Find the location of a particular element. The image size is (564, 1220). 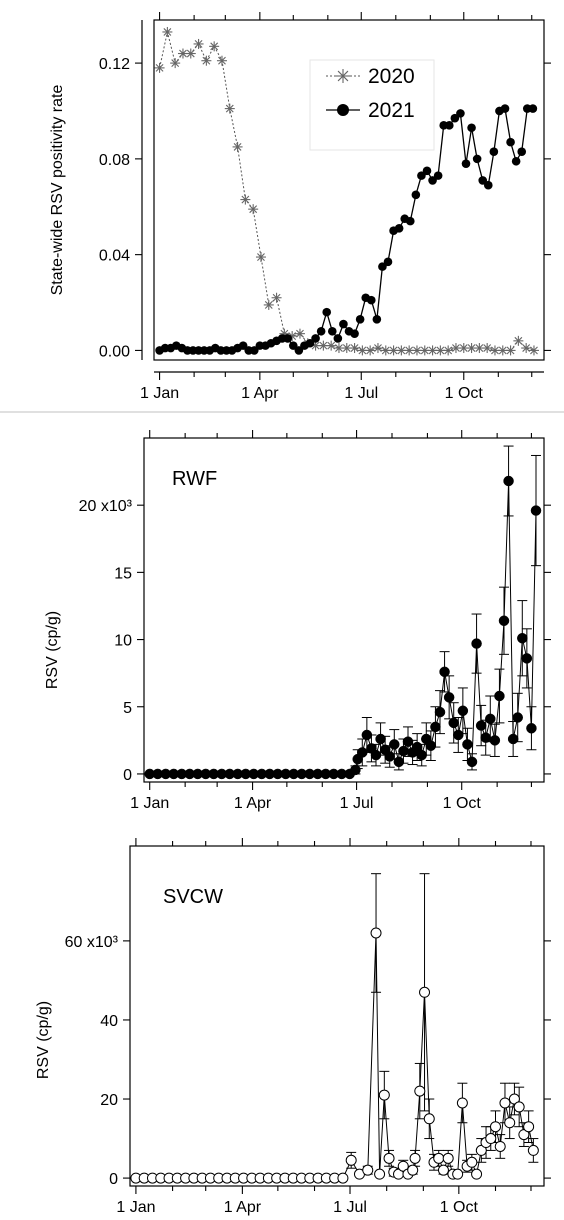

y-axis-label: RSV (cp/g) is located at coordinates (52, 650).